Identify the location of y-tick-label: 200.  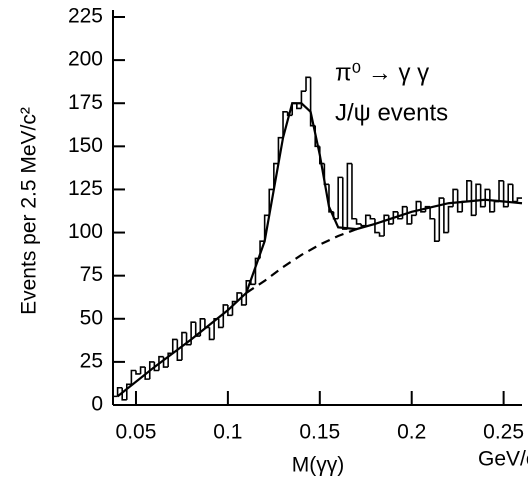
(85, 59).